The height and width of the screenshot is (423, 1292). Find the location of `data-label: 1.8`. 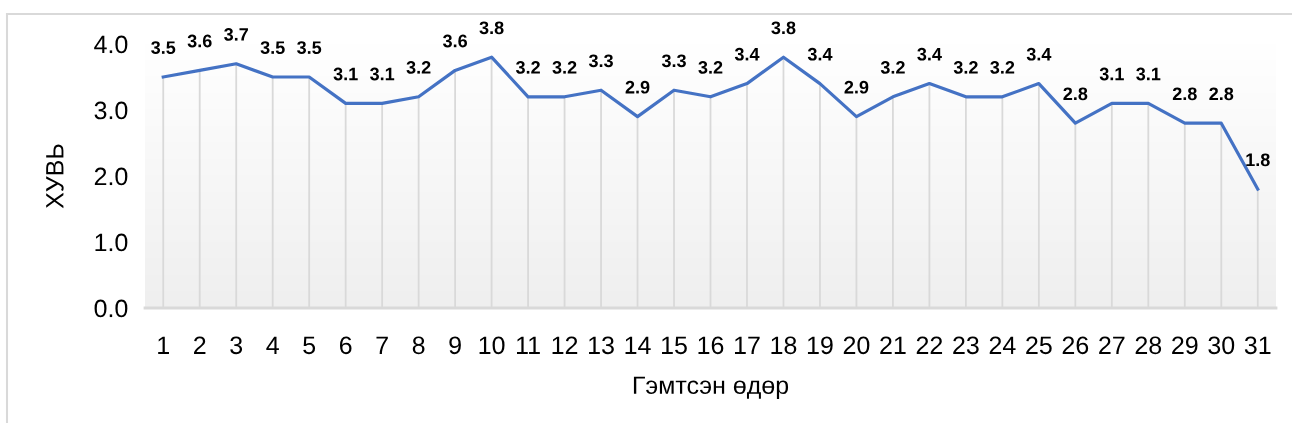

data-label: 1.8 is located at coordinates (1258, 160).